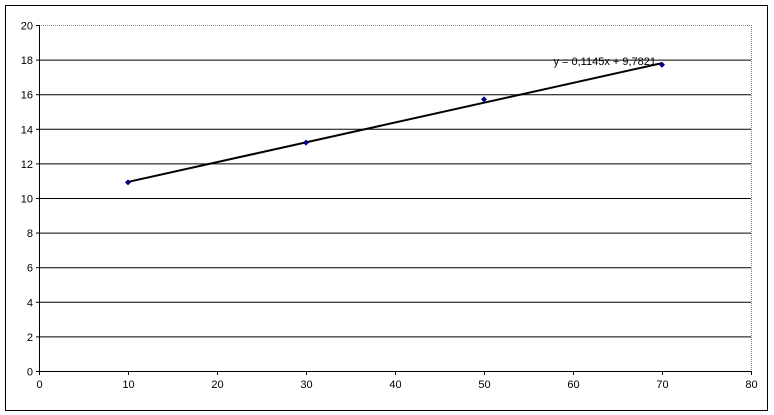 This screenshot has height=415, width=774. I want to click on trendline-equation: y = 0,1145x + 9,7821, so click(604, 62).